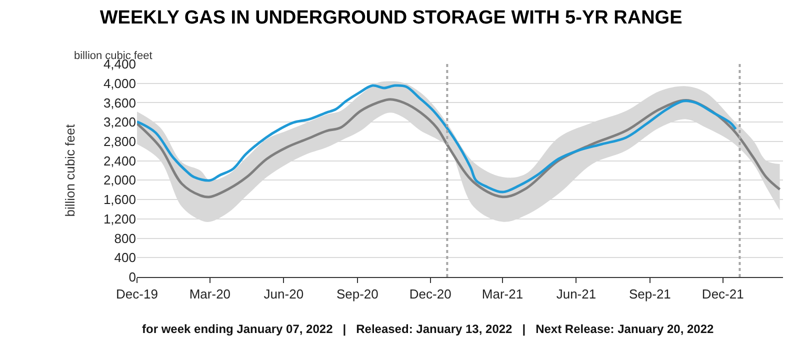 This screenshot has height=343, width=799. I want to click on x-tick-label: Dec-20, so click(430, 294).